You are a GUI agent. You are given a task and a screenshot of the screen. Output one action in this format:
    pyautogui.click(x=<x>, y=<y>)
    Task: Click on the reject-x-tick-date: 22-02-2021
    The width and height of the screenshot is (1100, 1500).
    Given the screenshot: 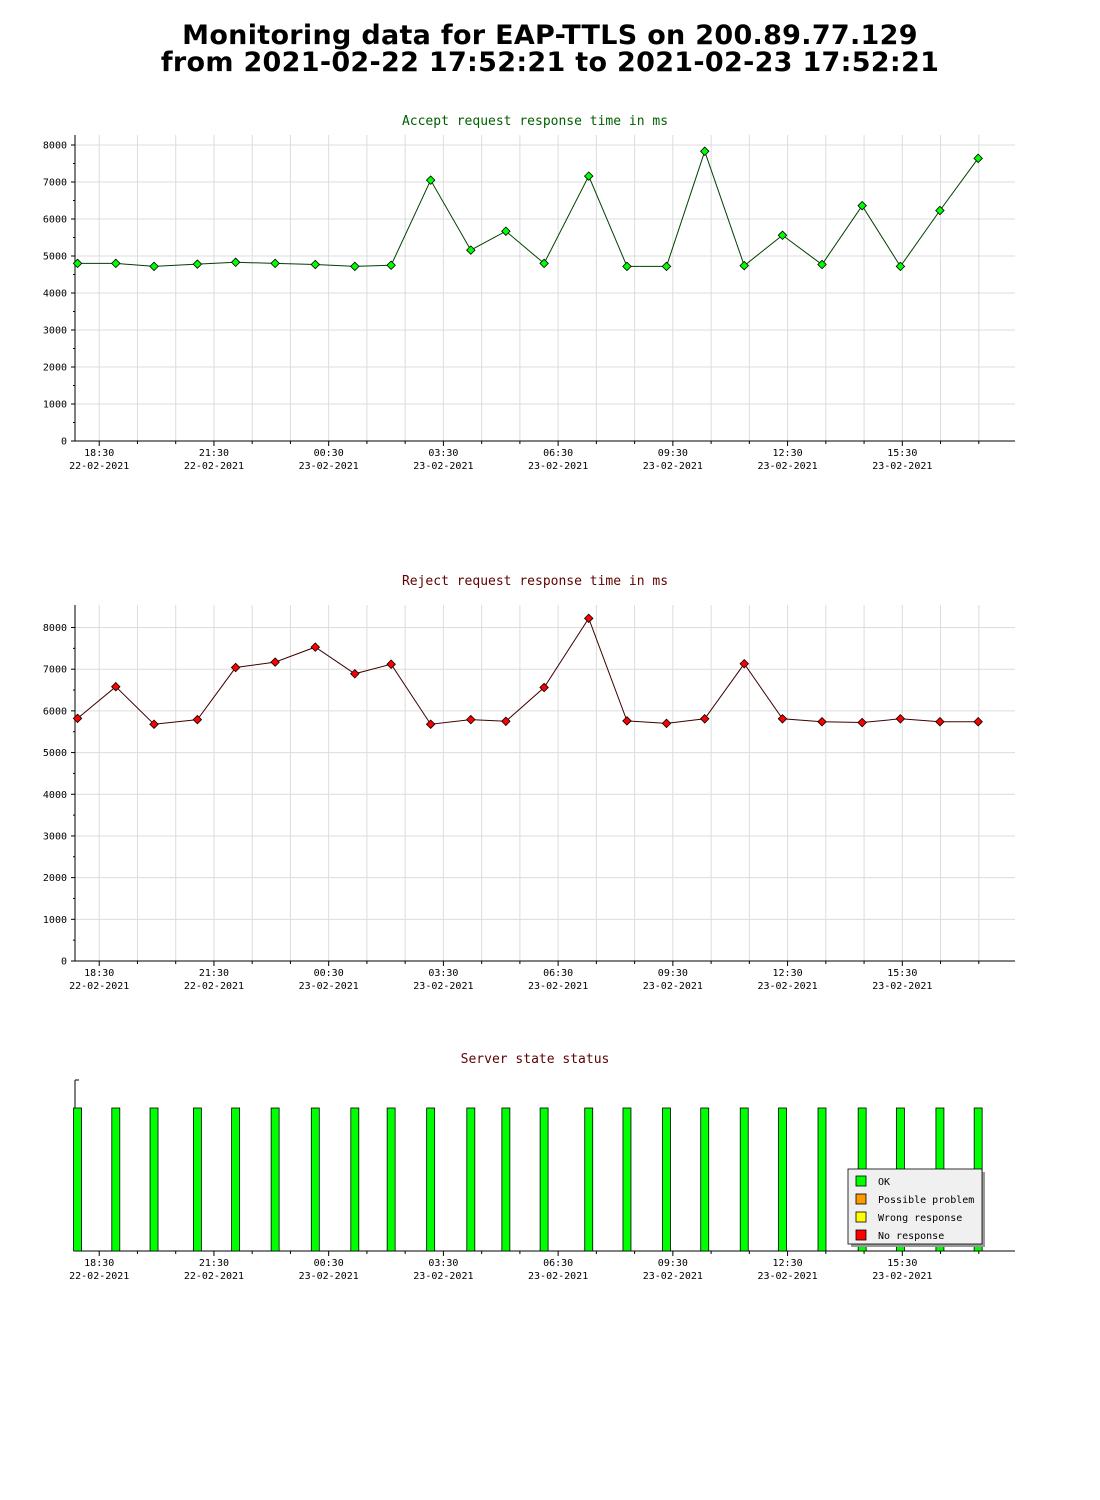 What is the action you would take?
    pyautogui.click(x=99, y=986)
    